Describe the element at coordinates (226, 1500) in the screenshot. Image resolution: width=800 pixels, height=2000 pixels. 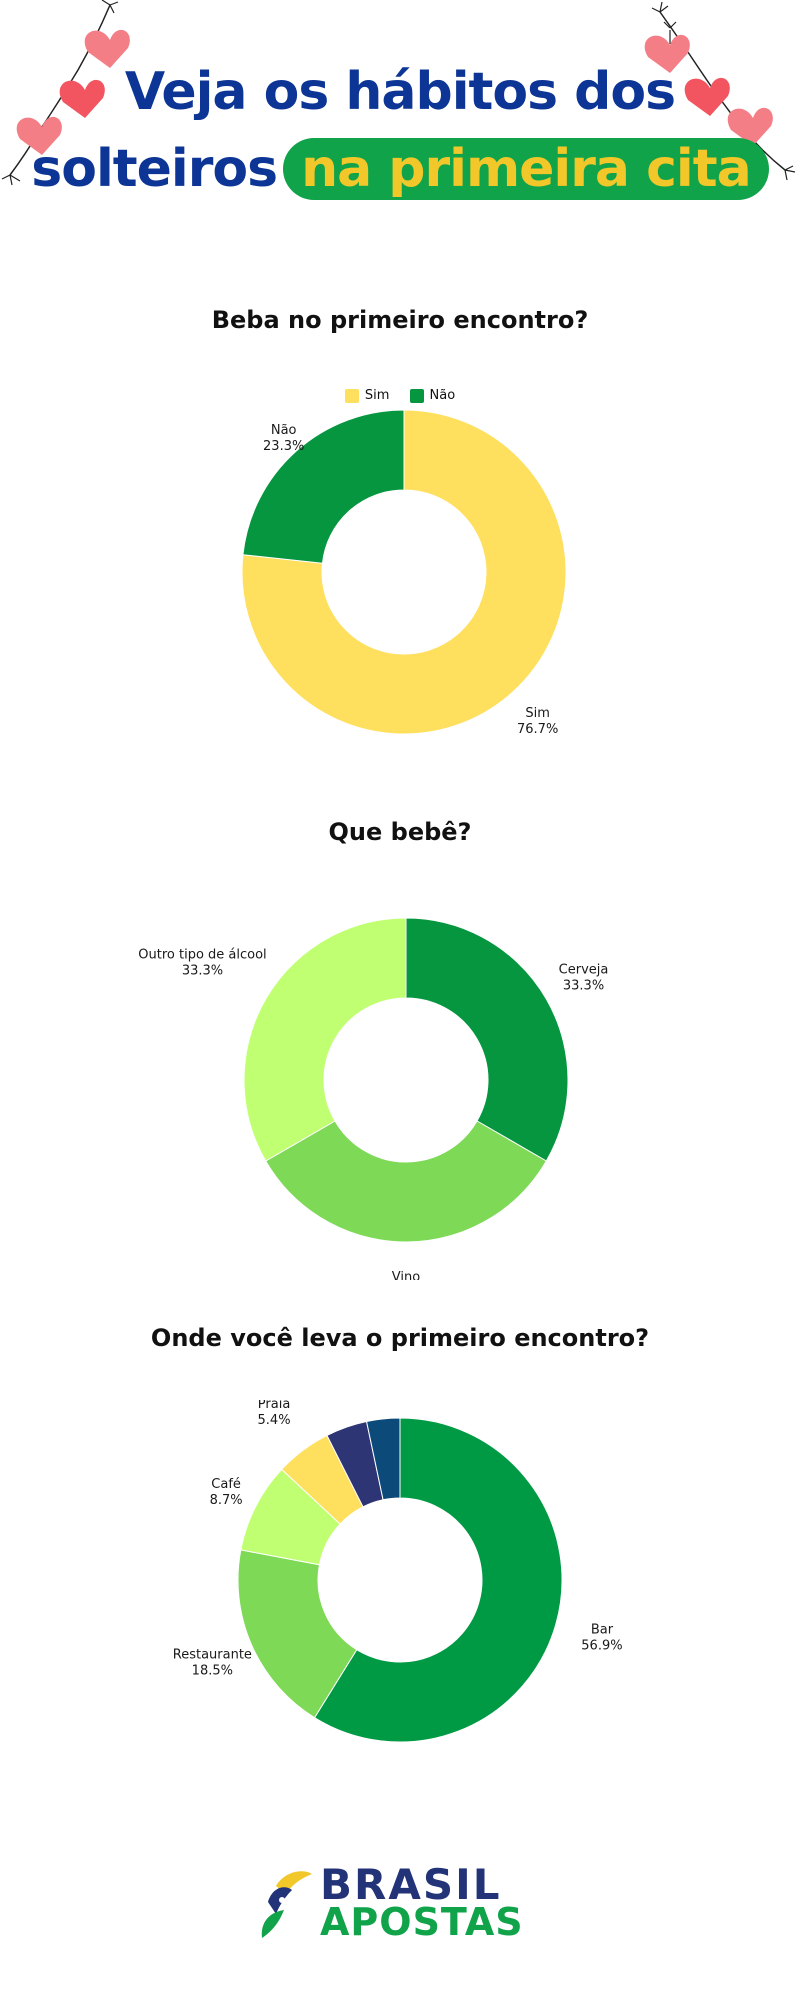
I see `chart-3-value-2: 8.7%` at that location.